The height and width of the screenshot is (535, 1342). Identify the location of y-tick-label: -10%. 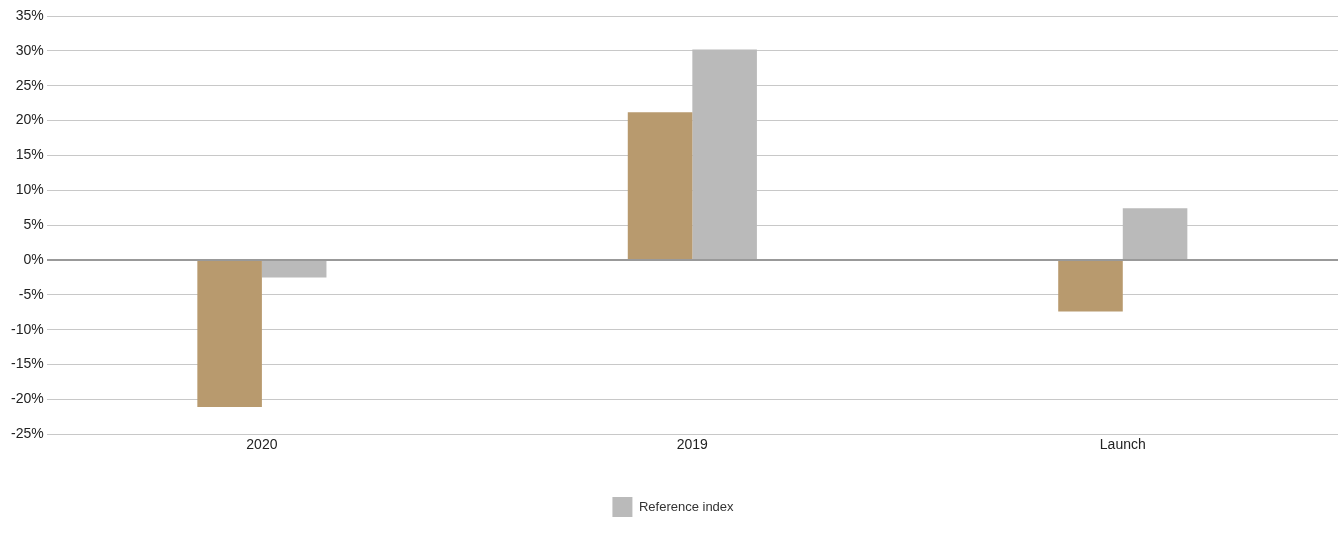
(27, 328).